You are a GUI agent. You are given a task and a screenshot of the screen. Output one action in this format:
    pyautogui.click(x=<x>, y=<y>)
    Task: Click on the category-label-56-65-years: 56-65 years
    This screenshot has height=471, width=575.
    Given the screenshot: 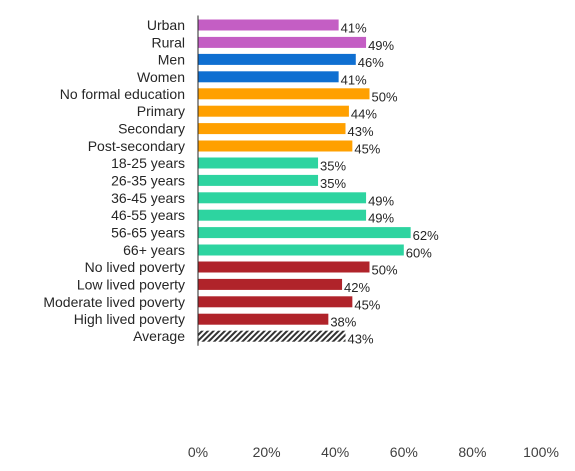 What is the action you would take?
    pyautogui.click(x=148, y=233)
    